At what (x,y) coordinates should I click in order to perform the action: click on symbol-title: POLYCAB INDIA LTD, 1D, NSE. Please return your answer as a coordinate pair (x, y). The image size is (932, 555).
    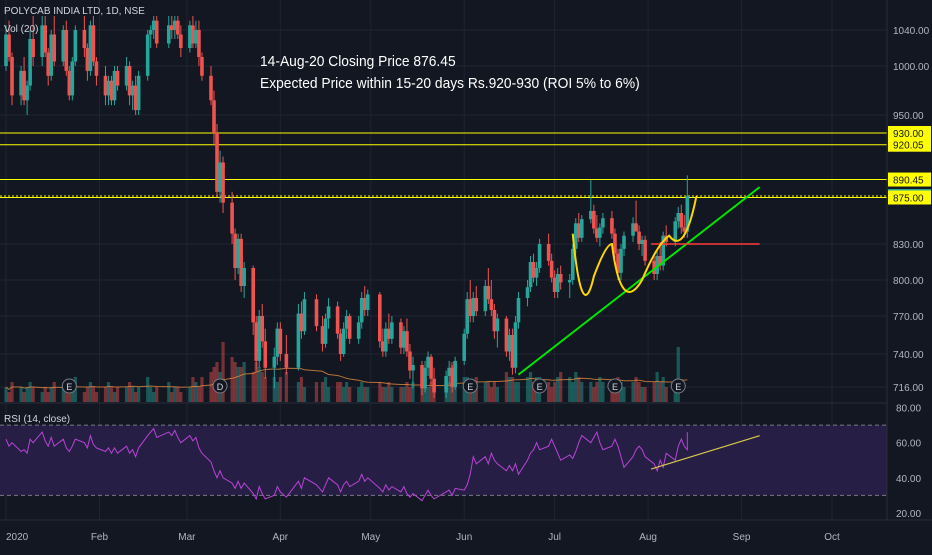
    Looking at the image, I should click on (74, 11).